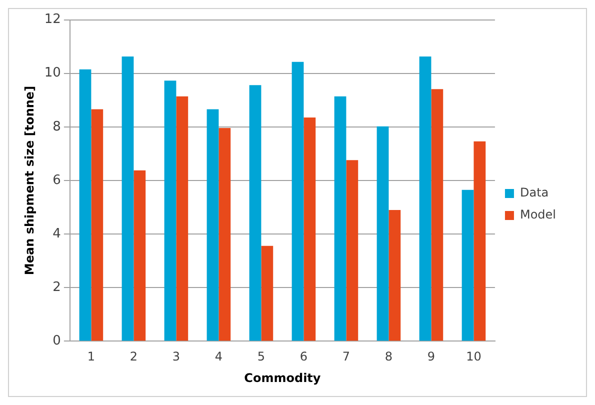 The width and height of the screenshot is (595, 405). Describe the element at coordinates (282, 377) in the screenshot. I see `x-axis-title: Commodity` at that location.